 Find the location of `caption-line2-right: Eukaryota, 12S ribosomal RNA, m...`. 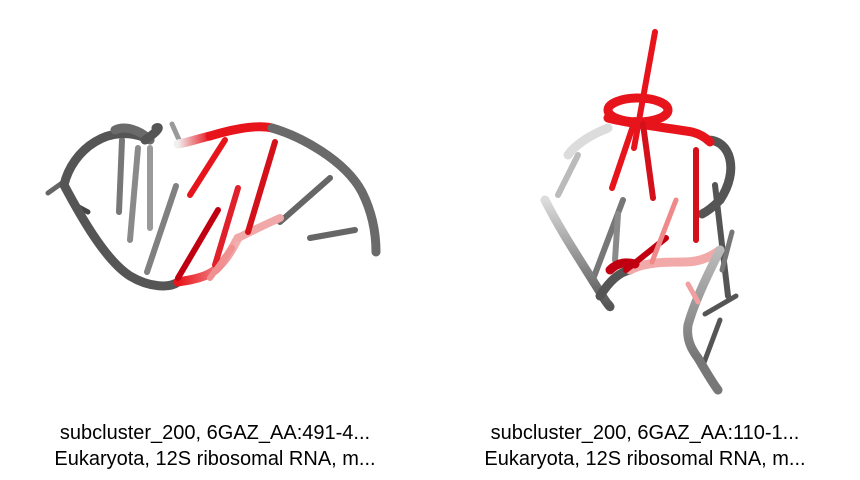

caption-line2-right: Eukaryota, 12S ribosomal RNA, m... is located at coordinates (645, 459).